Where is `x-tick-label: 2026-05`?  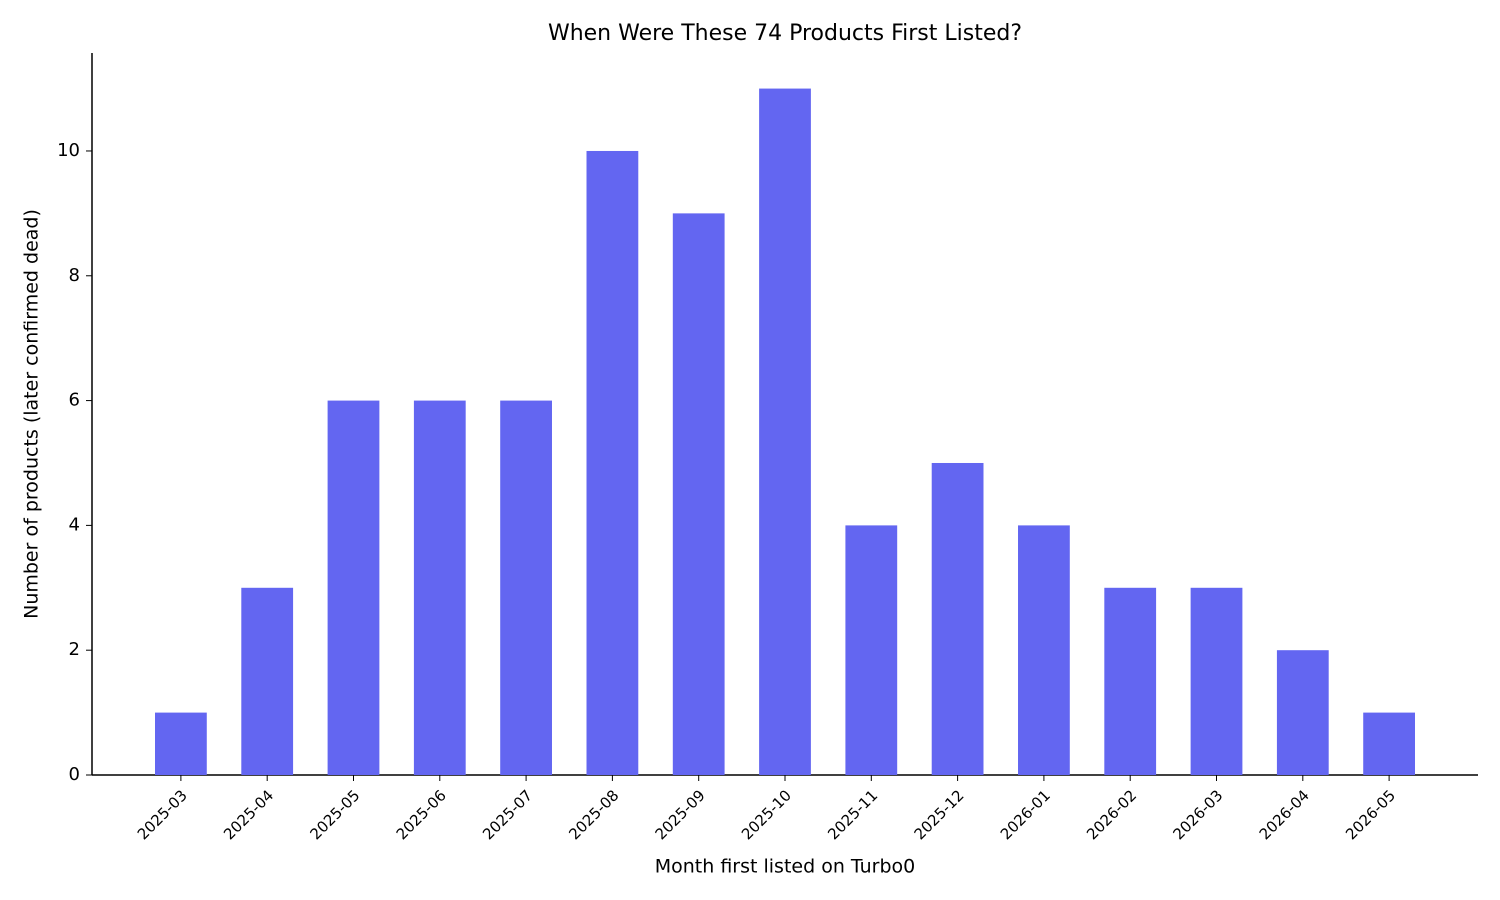
x-tick-label: 2026-05 is located at coordinates (1370, 814).